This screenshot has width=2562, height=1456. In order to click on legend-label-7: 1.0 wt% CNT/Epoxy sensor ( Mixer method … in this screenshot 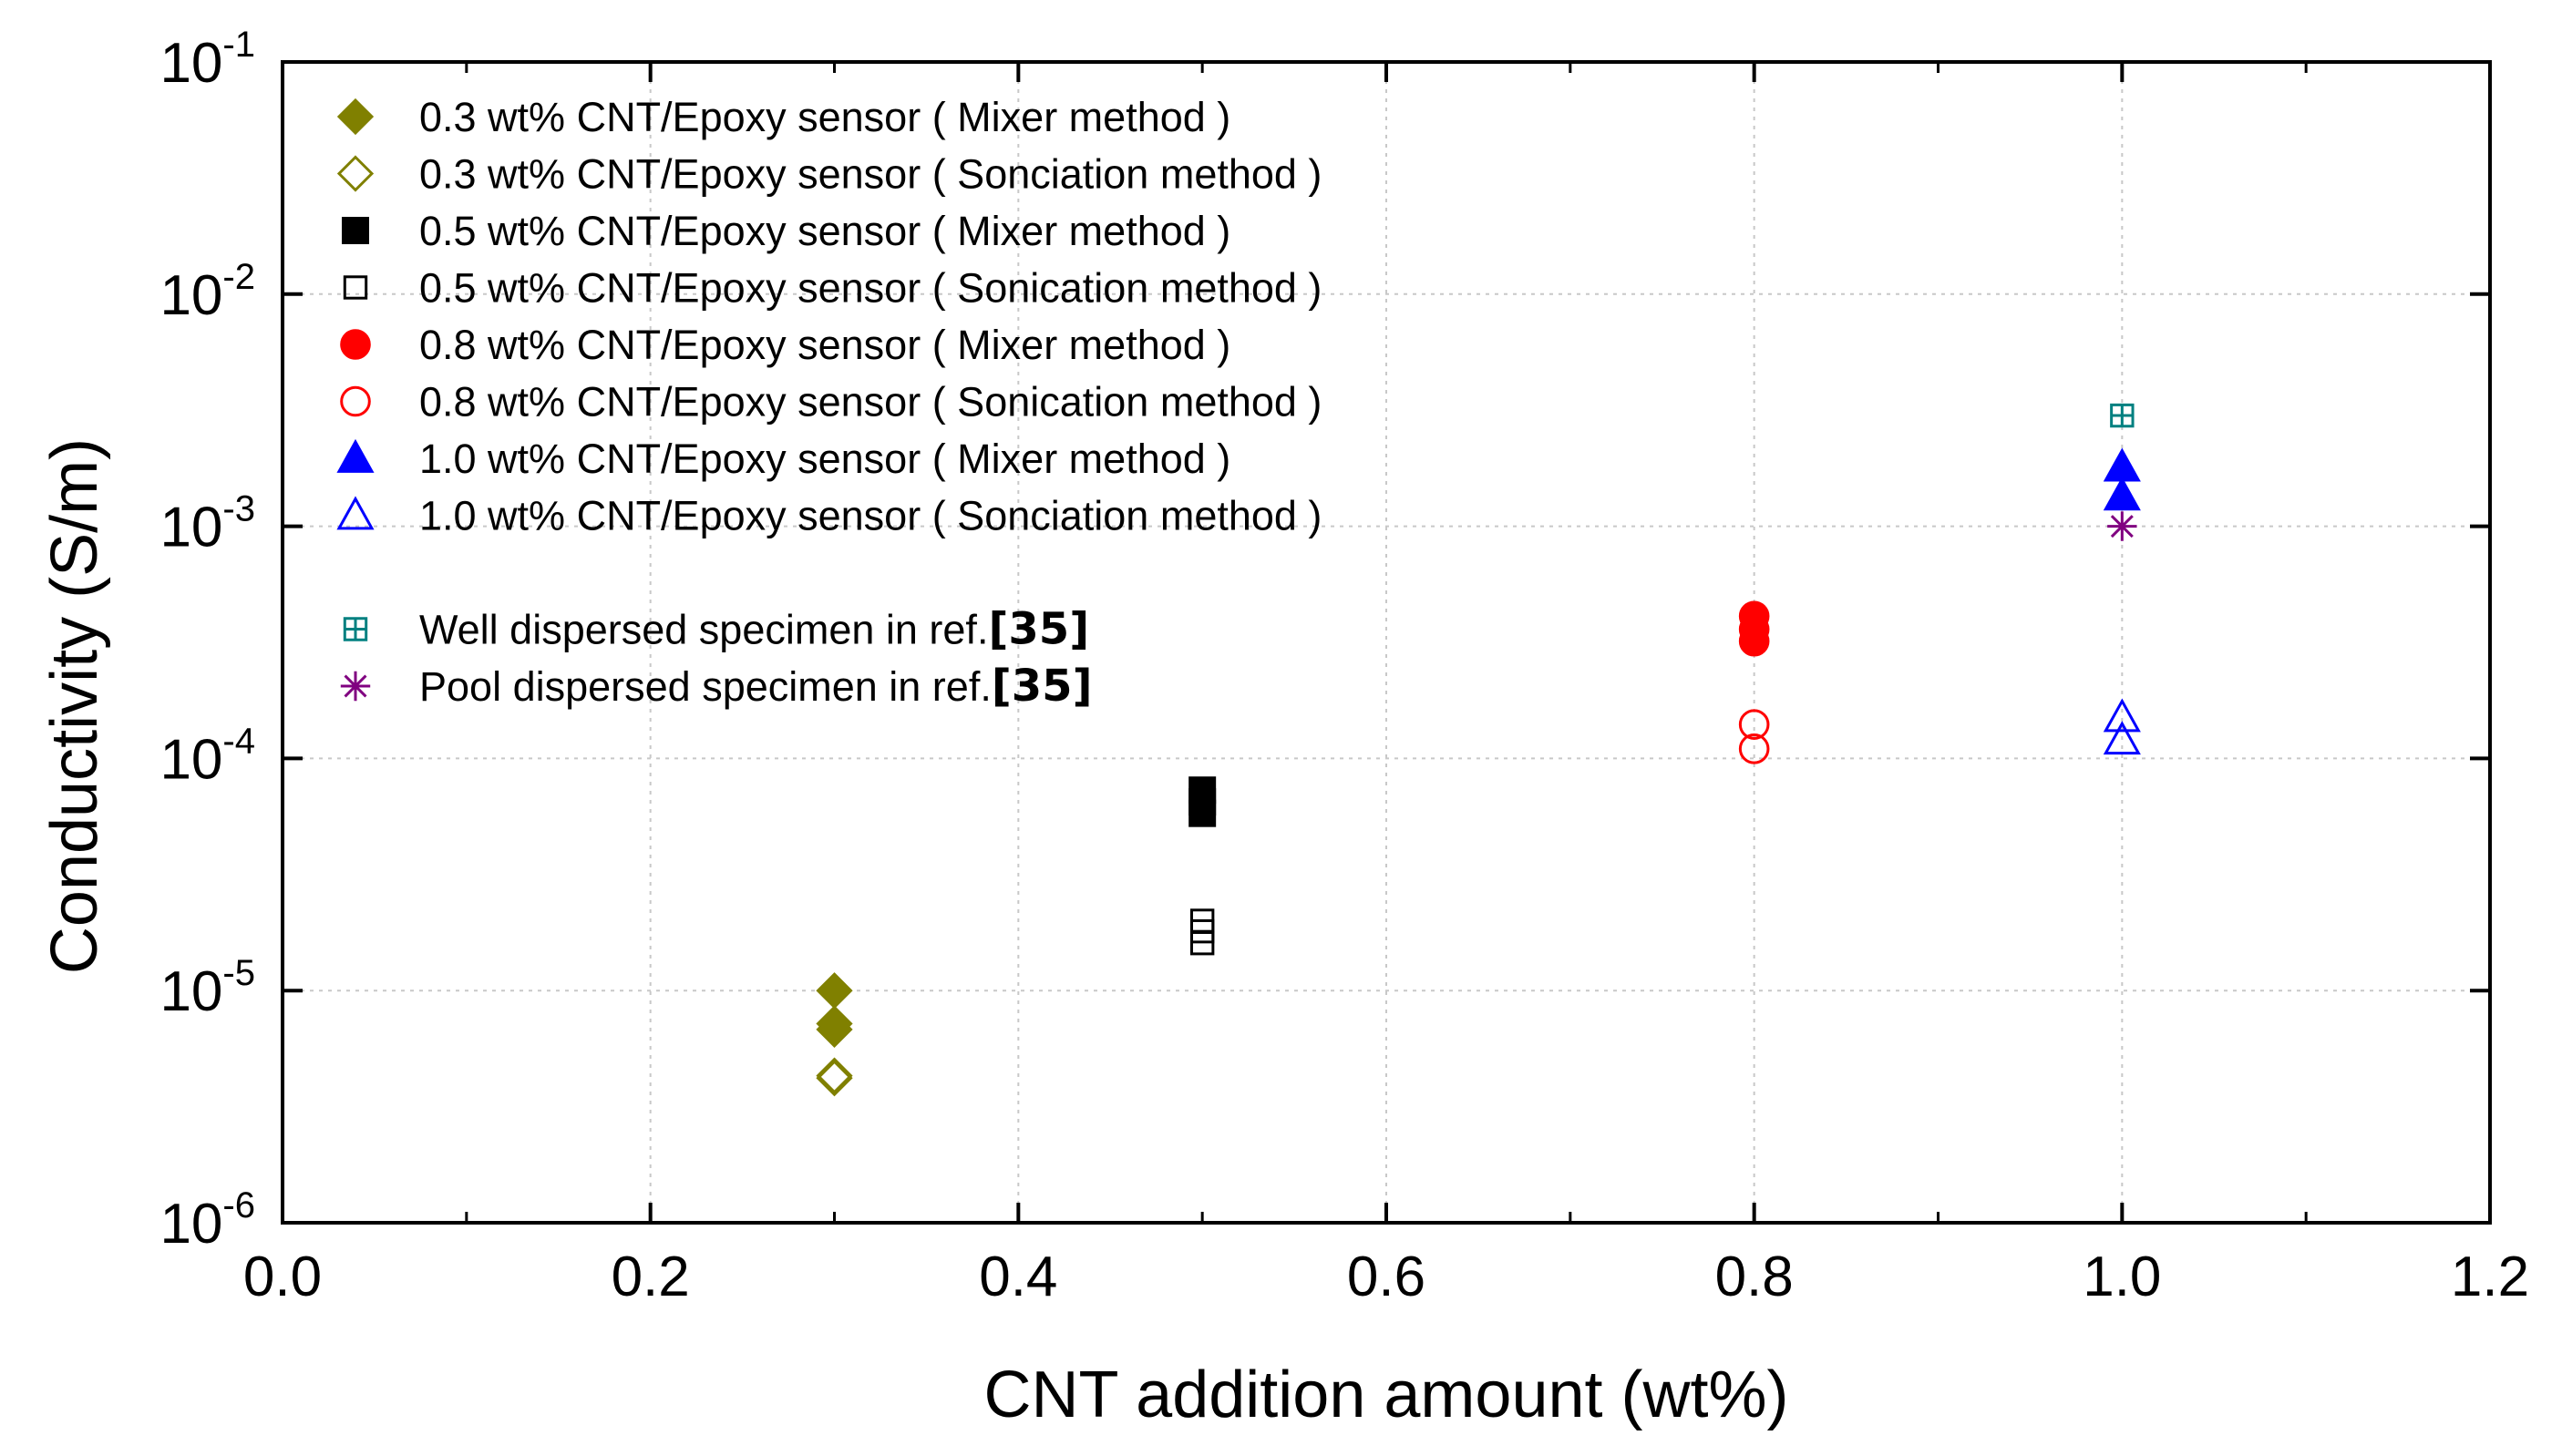, I will do `click(824, 459)`.